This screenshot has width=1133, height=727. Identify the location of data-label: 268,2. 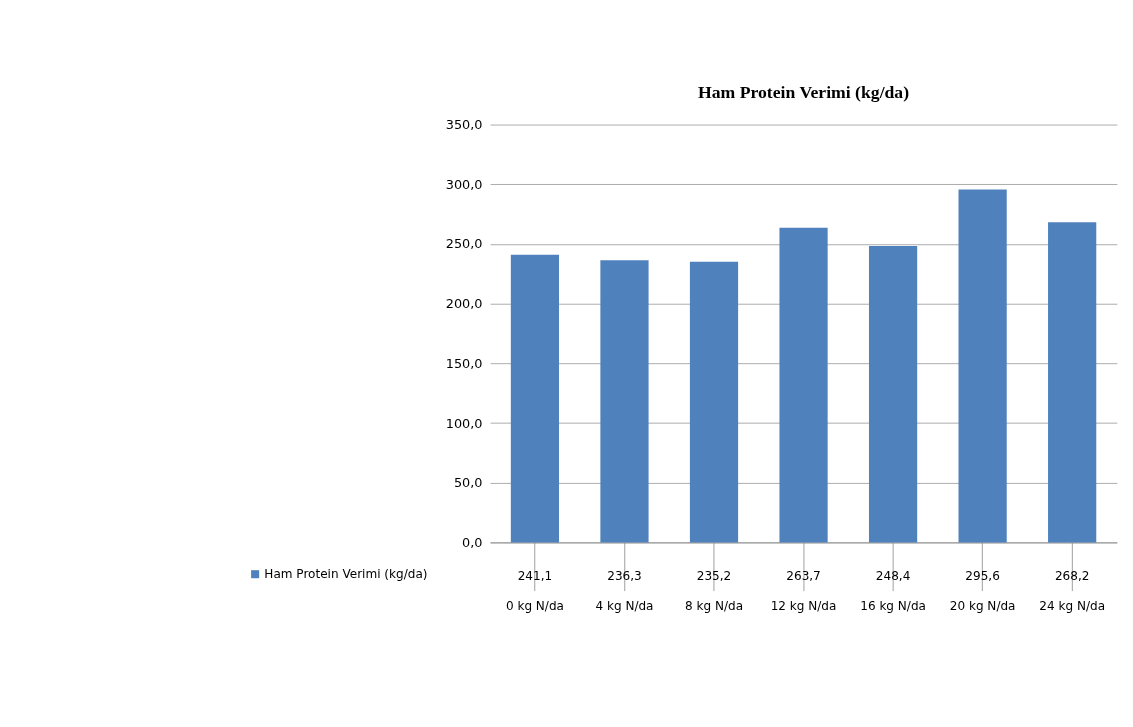
(1072, 576).